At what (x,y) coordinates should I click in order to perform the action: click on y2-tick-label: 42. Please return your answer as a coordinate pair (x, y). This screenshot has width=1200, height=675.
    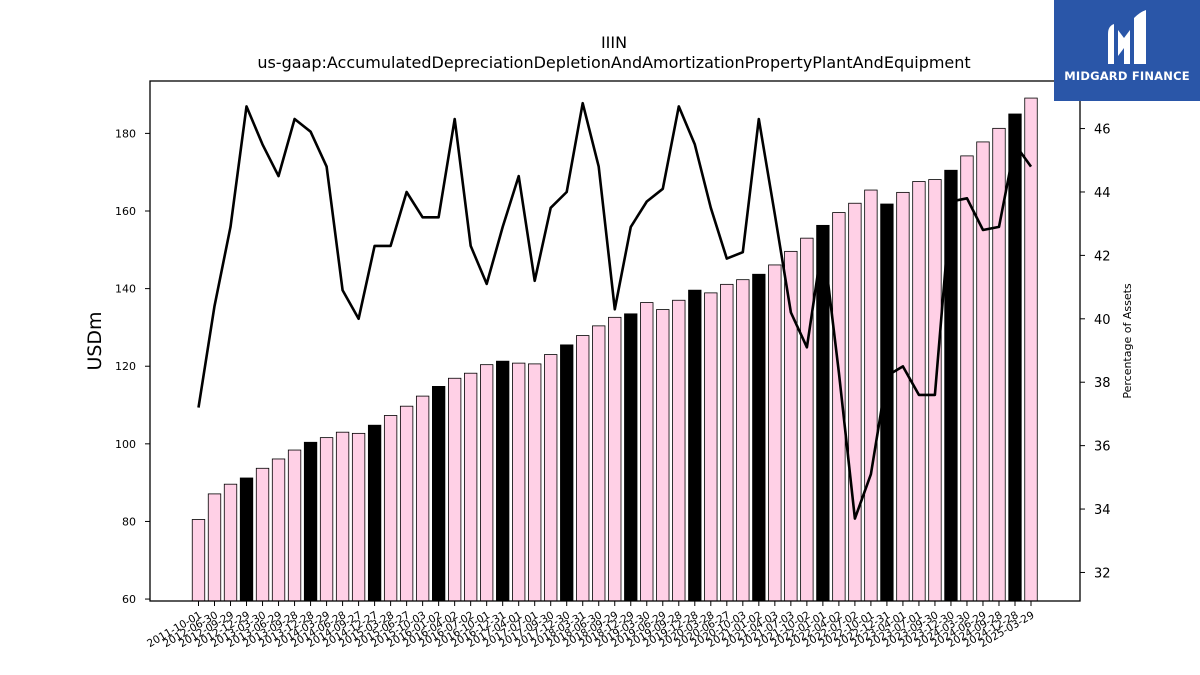
    Looking at the image, I should click on (1102, 256).